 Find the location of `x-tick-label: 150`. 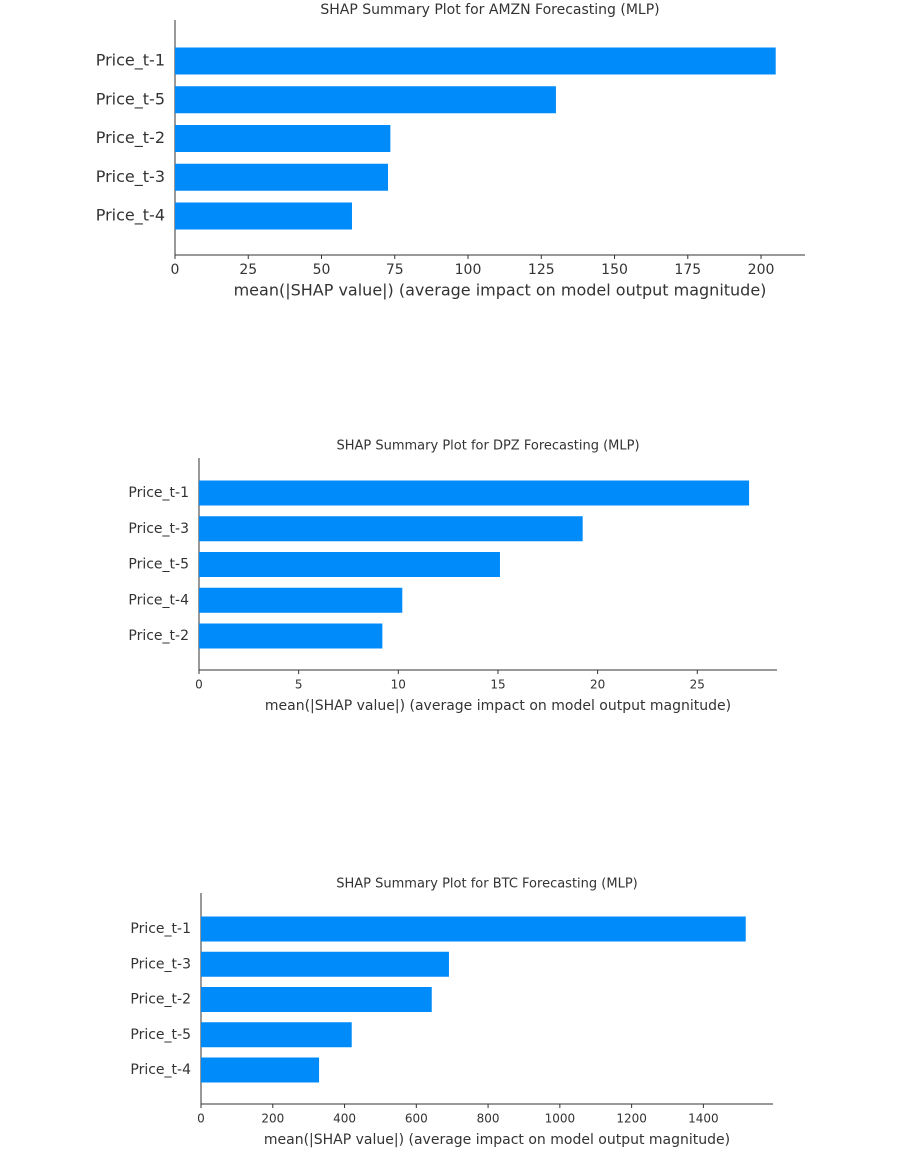

x-tick-label: 150 is located at coordinates (614, 270).